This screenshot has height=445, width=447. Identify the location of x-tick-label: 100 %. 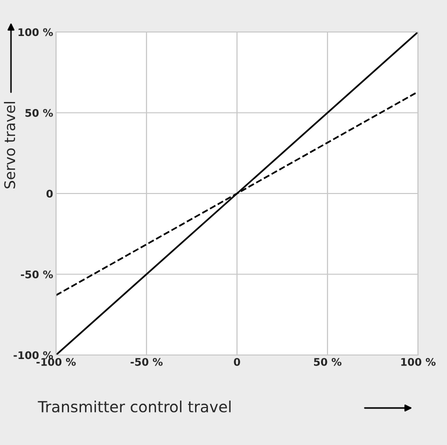
(418, 362).